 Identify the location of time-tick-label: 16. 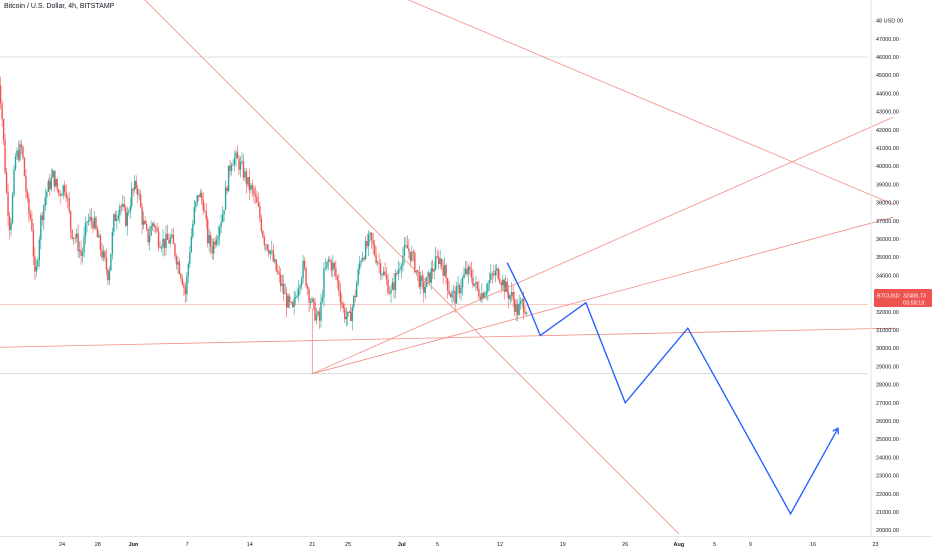
(813, 545).